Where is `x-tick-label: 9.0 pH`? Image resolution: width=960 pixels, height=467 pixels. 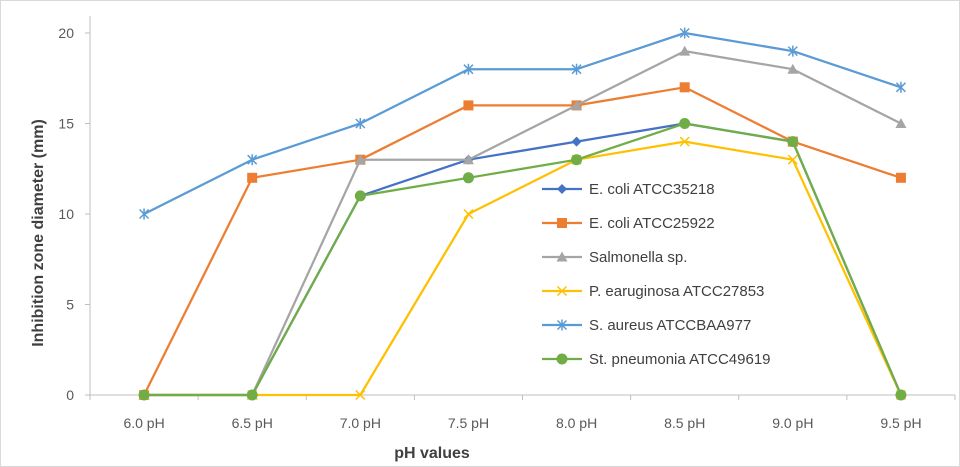 x-tick-label: 9.0 pH is located at coordinates (792, 423).